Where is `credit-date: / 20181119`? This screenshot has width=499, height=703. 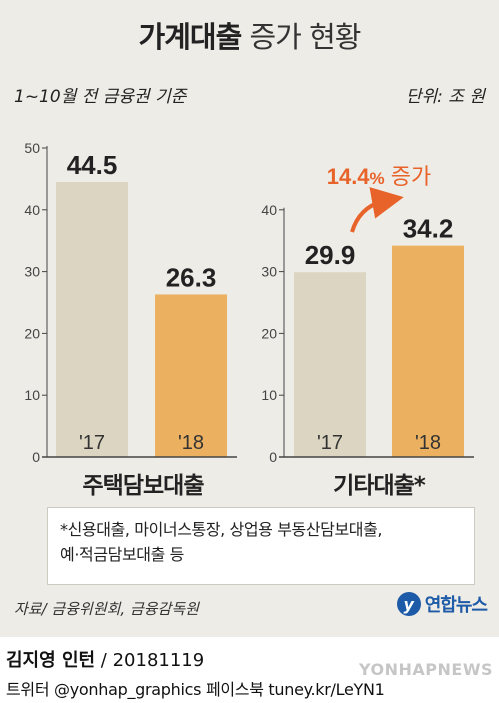 credit-date: / 20181119 is located at coordinates (150, 660).